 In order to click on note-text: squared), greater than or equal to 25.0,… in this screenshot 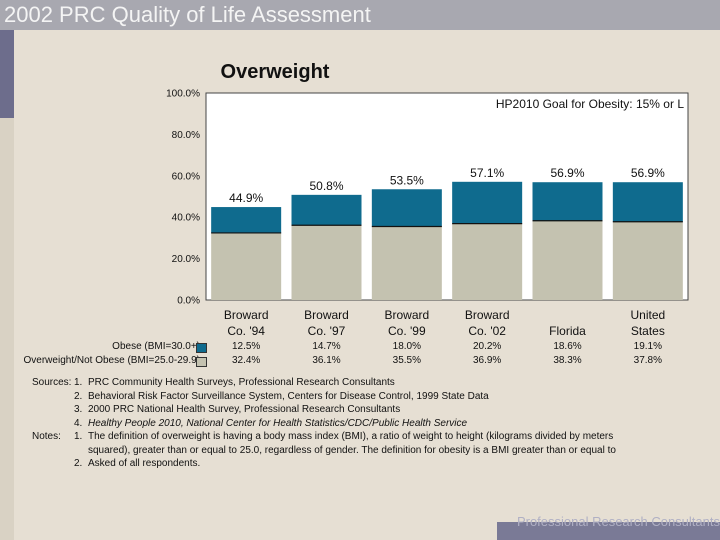, I will do `click(352, 450)`.